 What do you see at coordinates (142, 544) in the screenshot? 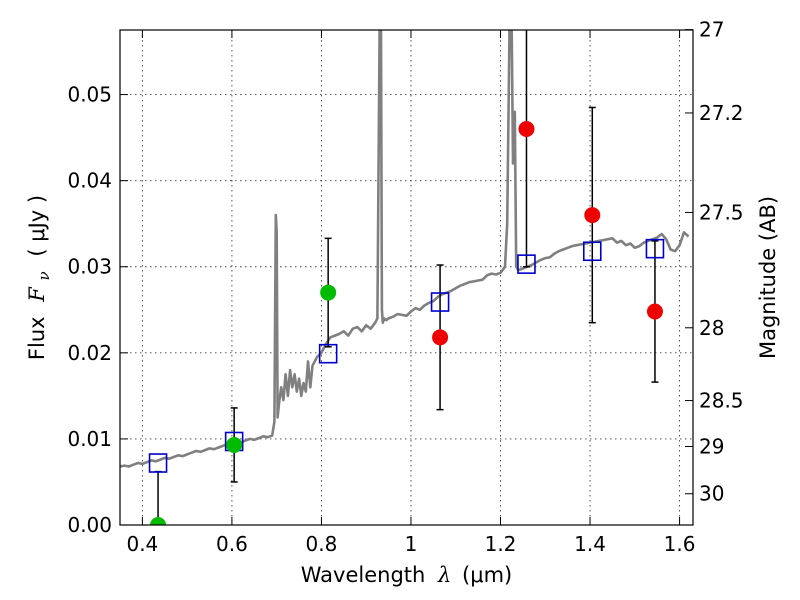
I see `x-tick-label: 0.4` at bounding box center [142, 544].